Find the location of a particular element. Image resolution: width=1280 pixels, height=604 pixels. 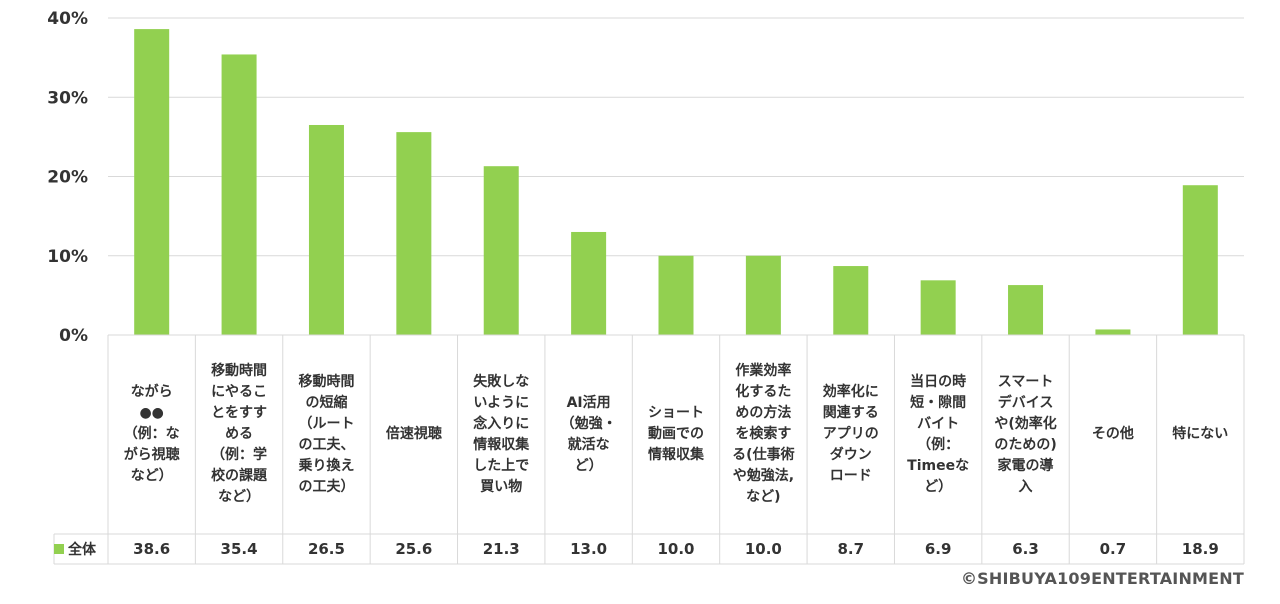

x-tick-label: 移動時間 の短縮 （ルート の工夫、 乗り換え の工夫） is located at coordinates (326, 434).